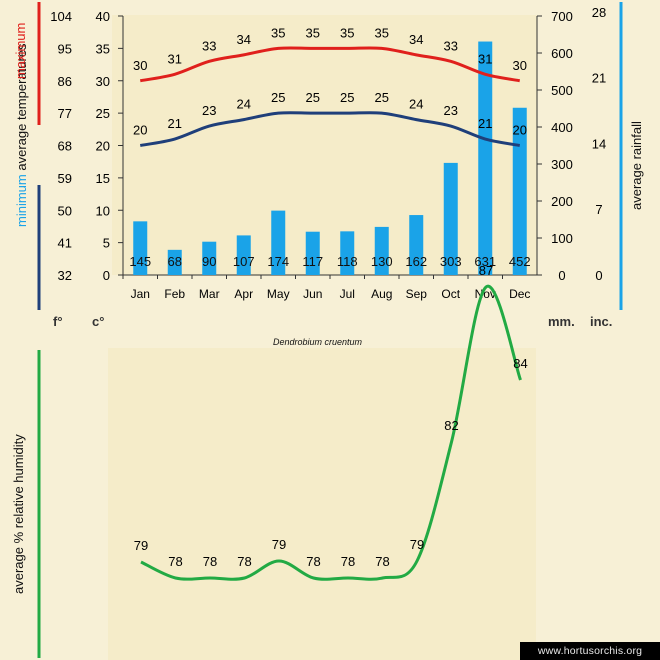 The image size is (660, 660). Describe the element at coordinates (140, 130) in the screenshot. I see `min-temperature-label: 20` at that location.